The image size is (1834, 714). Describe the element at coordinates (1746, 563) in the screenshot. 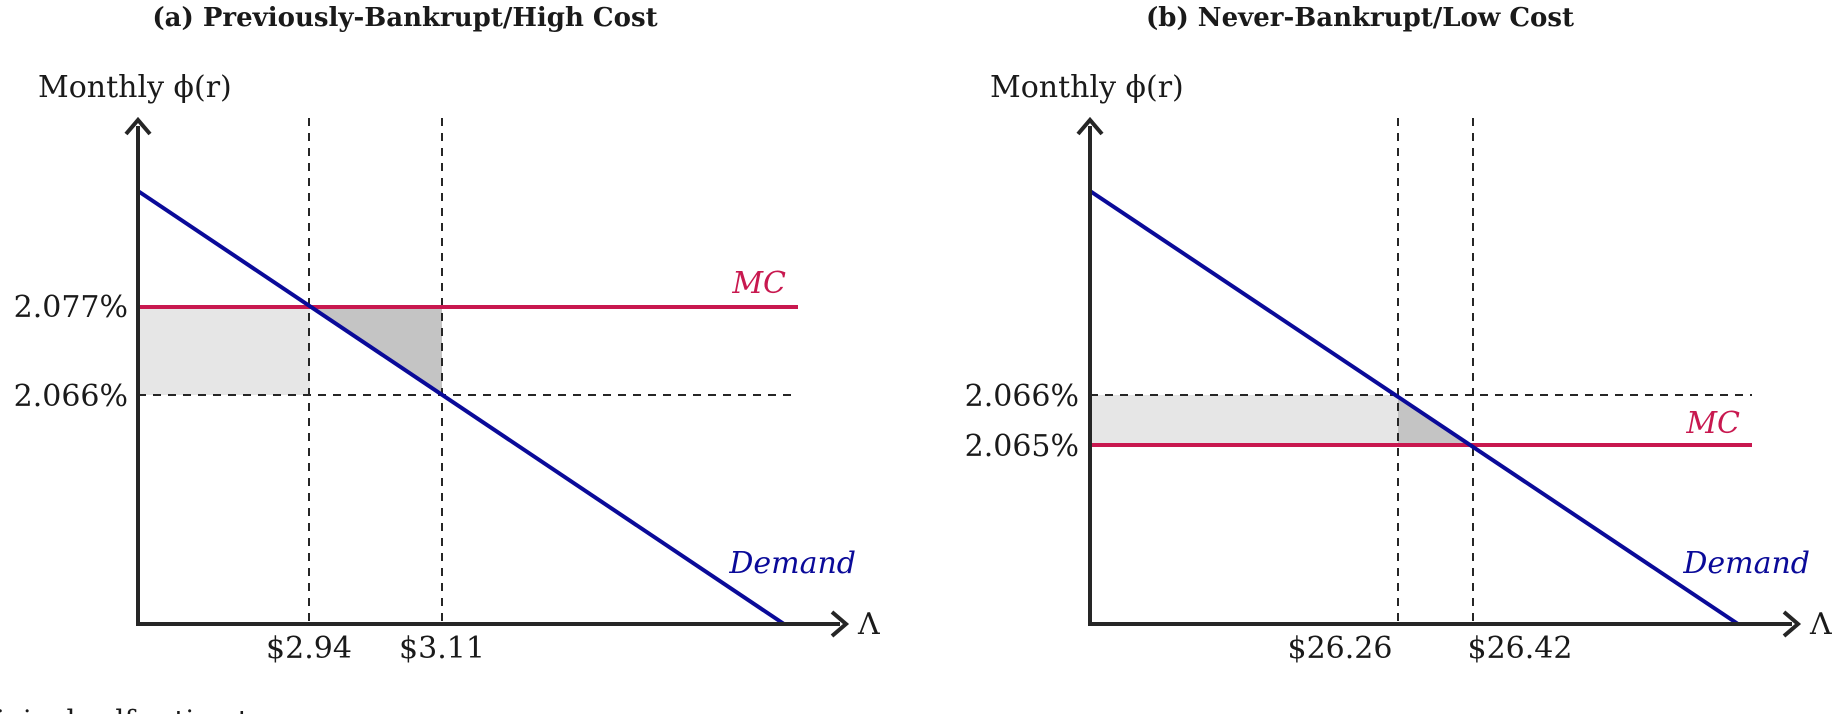

I see `panel-b-demand-label: Demand` at that location.